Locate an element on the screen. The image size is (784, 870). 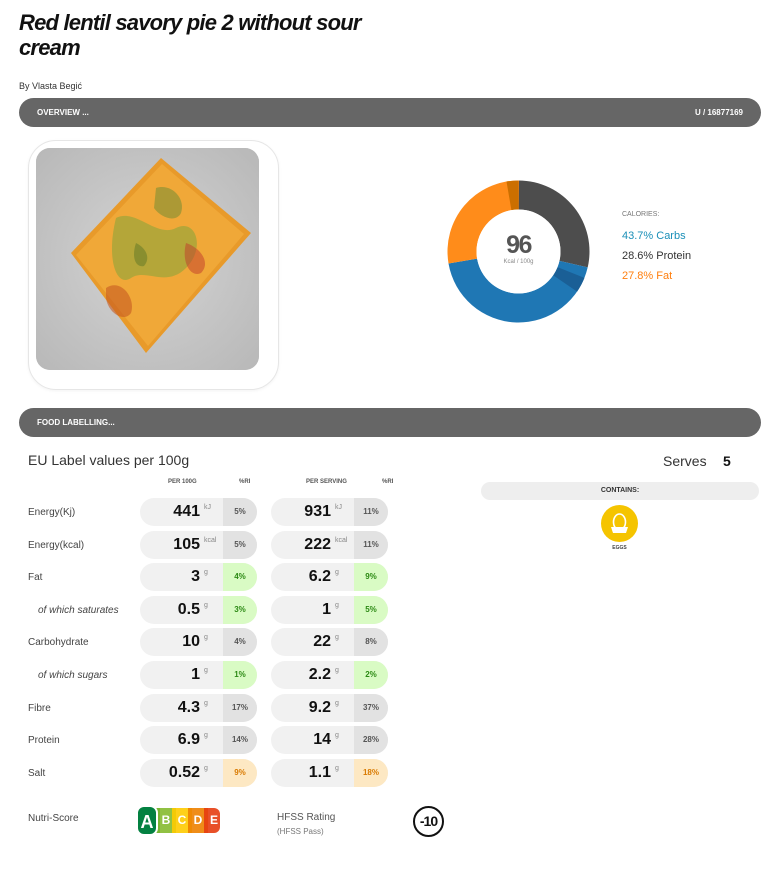
nutrient-per100-pill: 3 g 4% is located at coordinates (198, 577).